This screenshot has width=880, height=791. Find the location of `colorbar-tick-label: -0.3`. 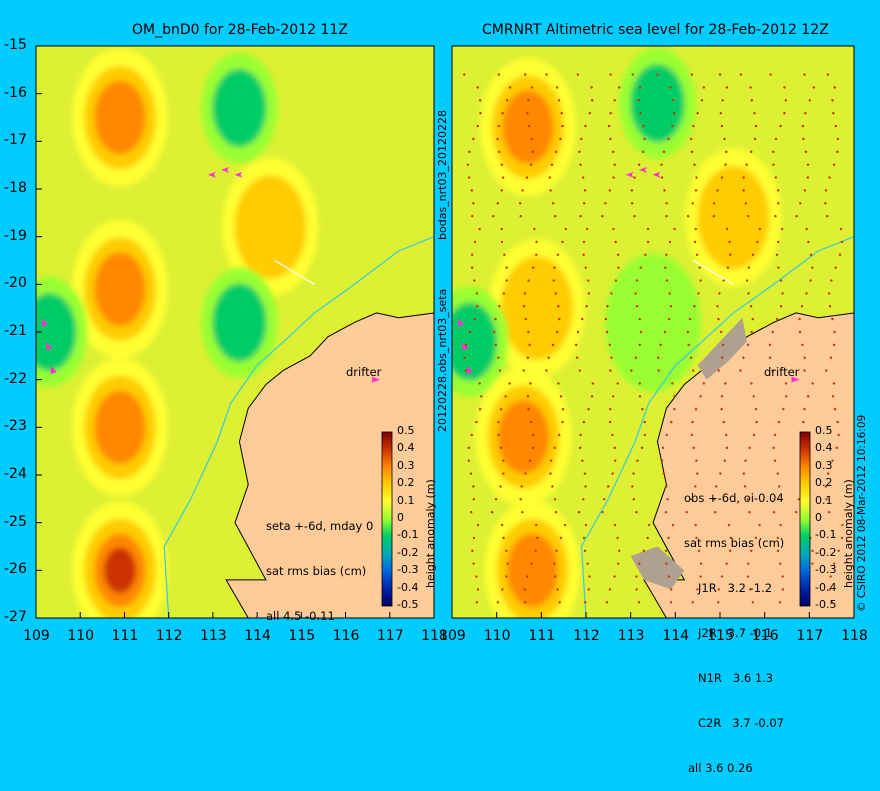

colorbar-tick-label: -0.3 is located at coordinates (408, 570).